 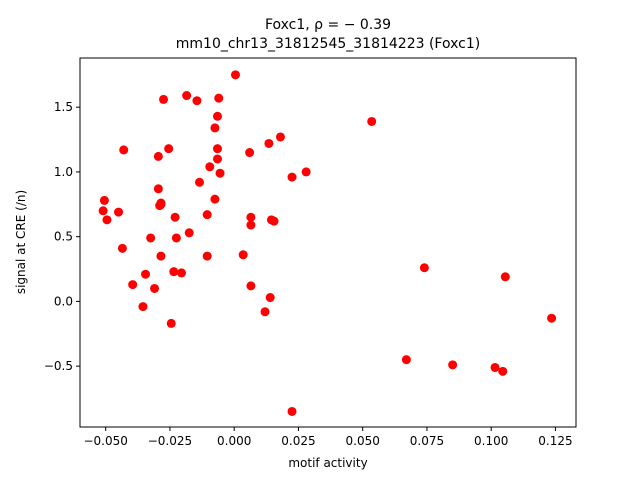 What do you see at coordinates (328, 44) in the screenshot?
I see `chart-title-line2: mm10_chr13_31812545_31814223 (Foxc1)` at bounding box center [328, 44].